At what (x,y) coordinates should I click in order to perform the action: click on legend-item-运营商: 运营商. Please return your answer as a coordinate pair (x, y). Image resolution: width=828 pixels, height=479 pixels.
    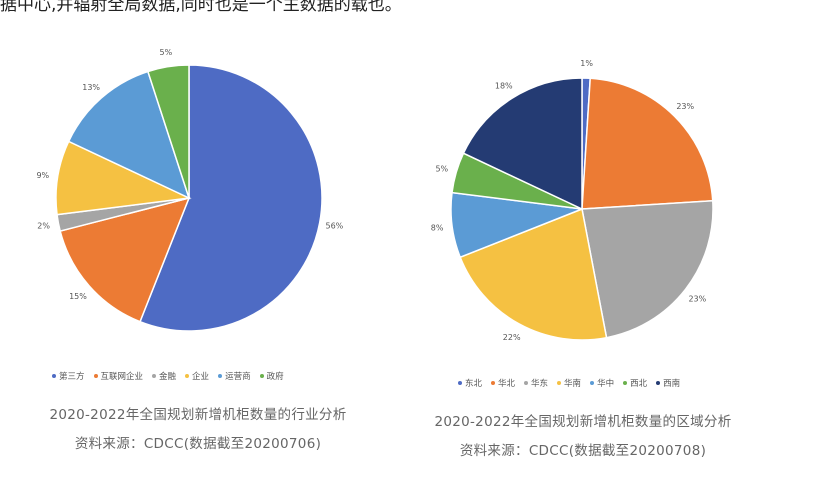
    Looking at the image, I should click on (234, 376).